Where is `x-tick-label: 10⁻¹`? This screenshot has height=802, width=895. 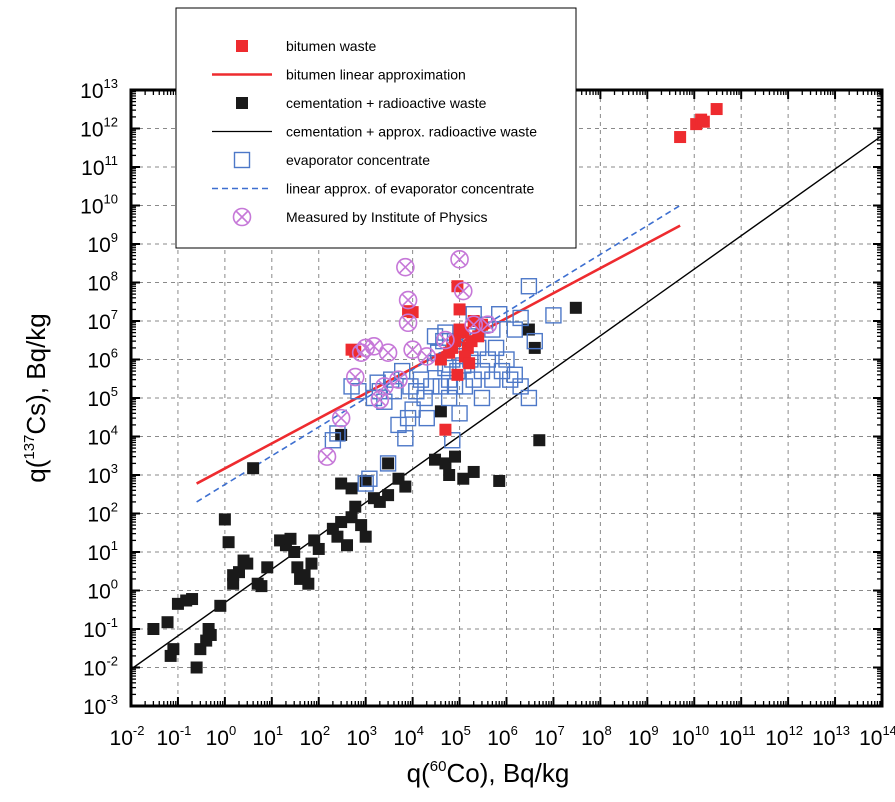 x-tick-label: 10⁻¹ is located at coordinates (173, 736).